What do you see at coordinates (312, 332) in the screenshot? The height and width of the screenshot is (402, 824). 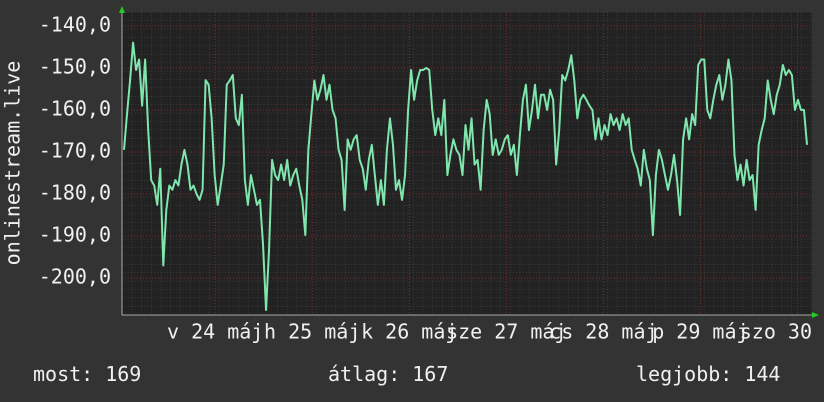 I see `x-tick-label: h 25 máj` at bounding box center [312, 332].